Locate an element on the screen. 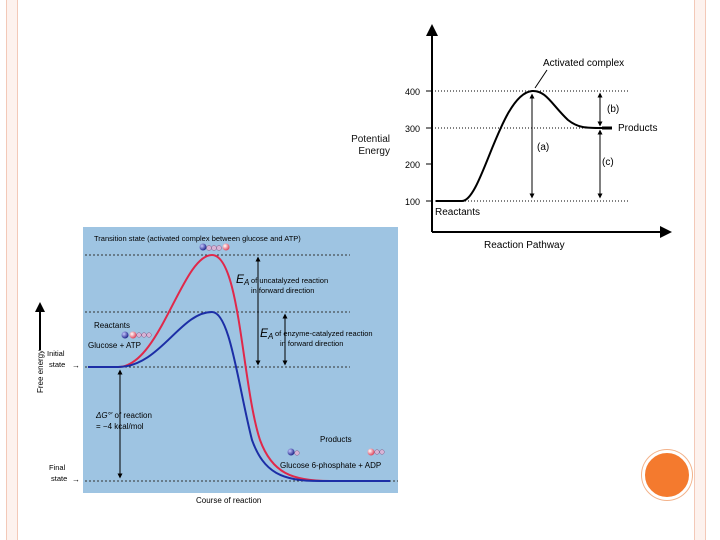 This screenshot has height=540, width=720. label-b: (b) is located at coordinates (613, 109).